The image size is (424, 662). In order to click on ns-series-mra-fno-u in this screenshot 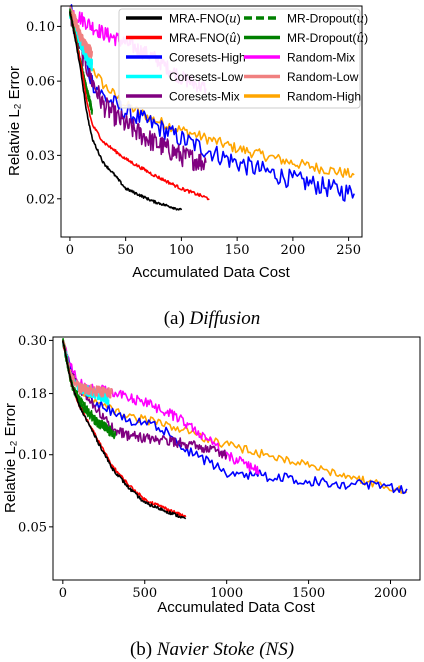, I will do `click(124, 430)`.